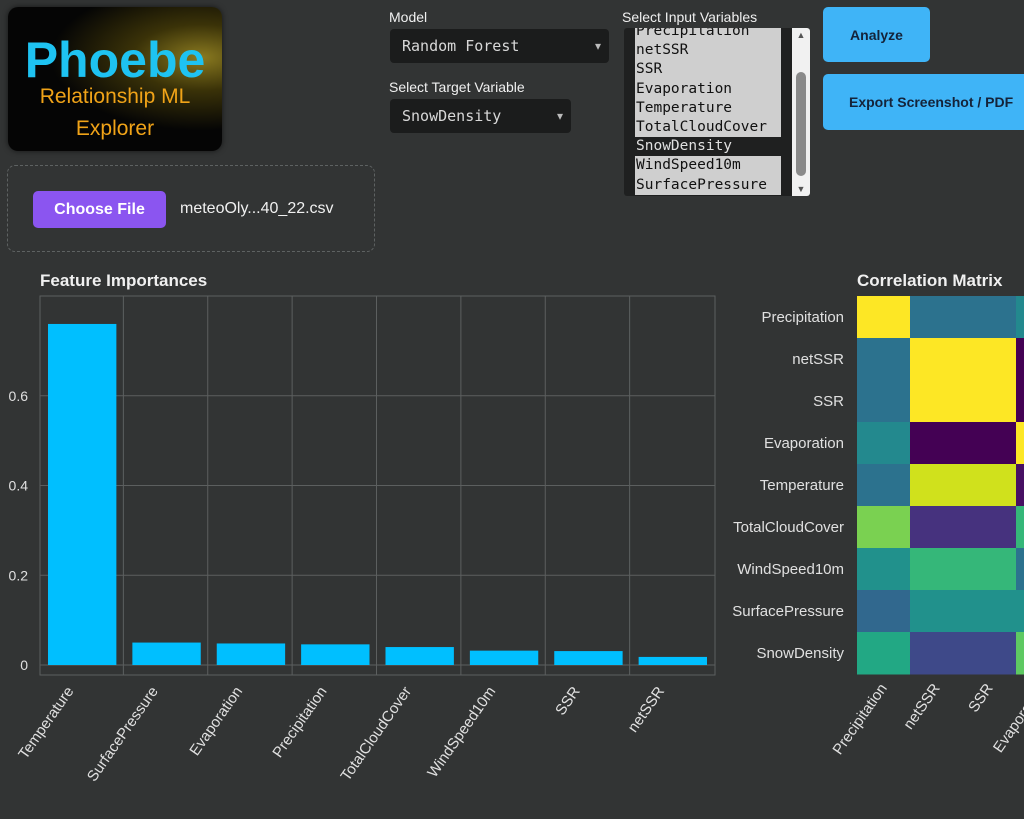 The width and height of the screenshot is (1024, 819). I want to click on row-label: SurfacePressure, so click(788, 611).